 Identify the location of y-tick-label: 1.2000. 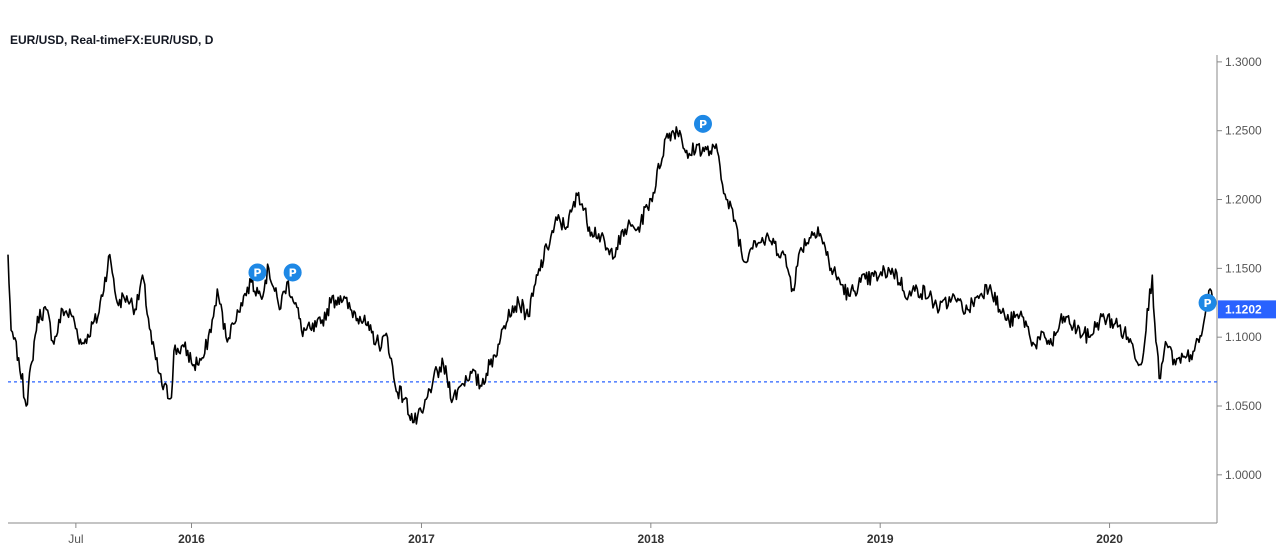
(1243, 200).